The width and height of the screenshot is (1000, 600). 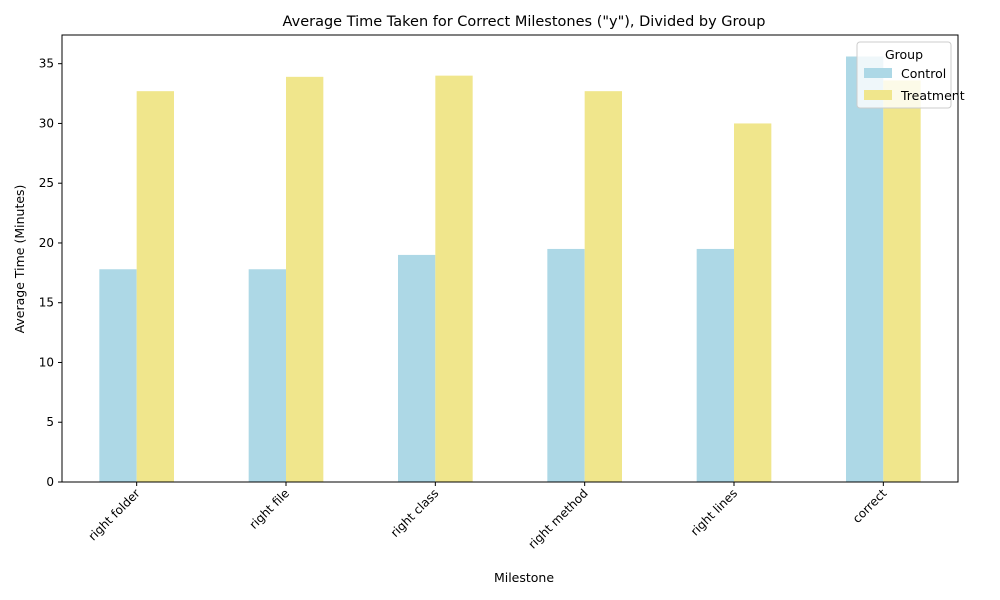 What do you see at coordinates (904, 54) in the screenshot?
I see `legend-title: Group` at bounding box center [904, 54].